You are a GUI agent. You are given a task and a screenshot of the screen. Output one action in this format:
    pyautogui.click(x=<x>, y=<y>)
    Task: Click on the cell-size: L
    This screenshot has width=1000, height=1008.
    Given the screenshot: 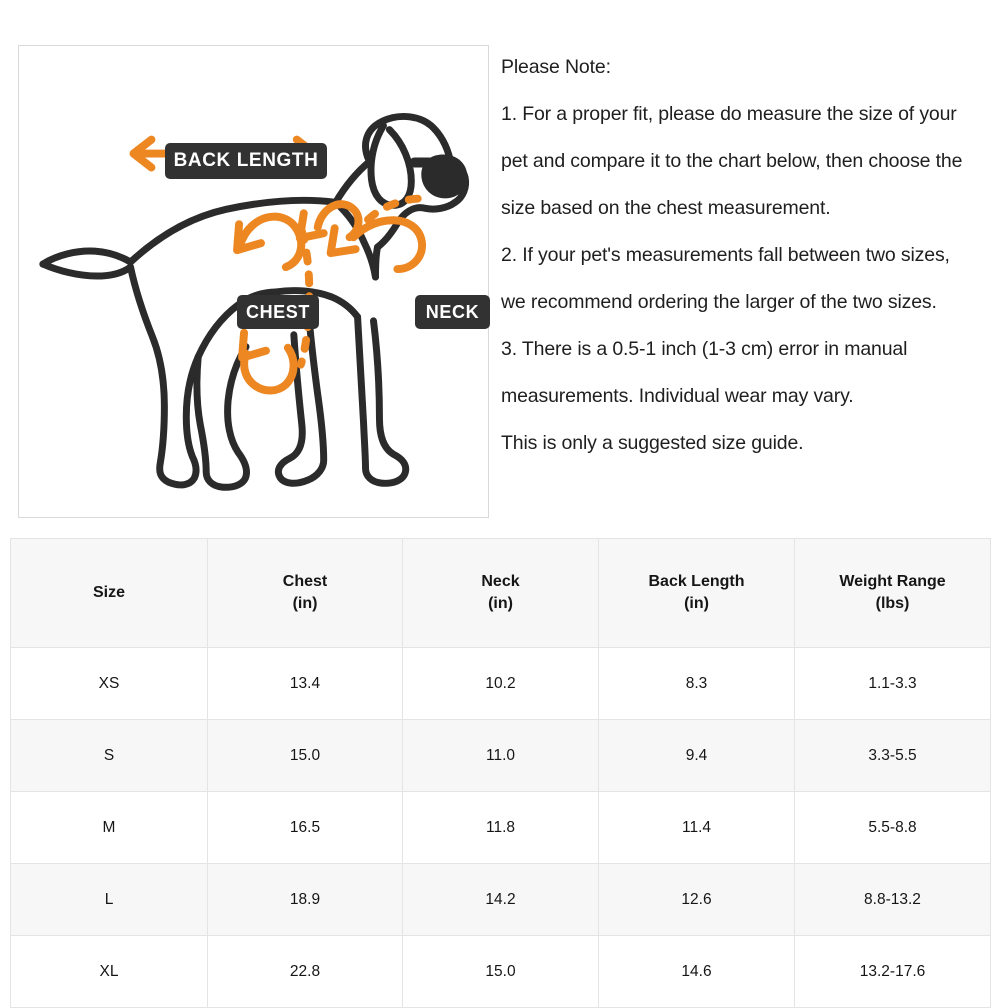 What is the action you would take?
    pyautogui.click(x=109, y=899)
    